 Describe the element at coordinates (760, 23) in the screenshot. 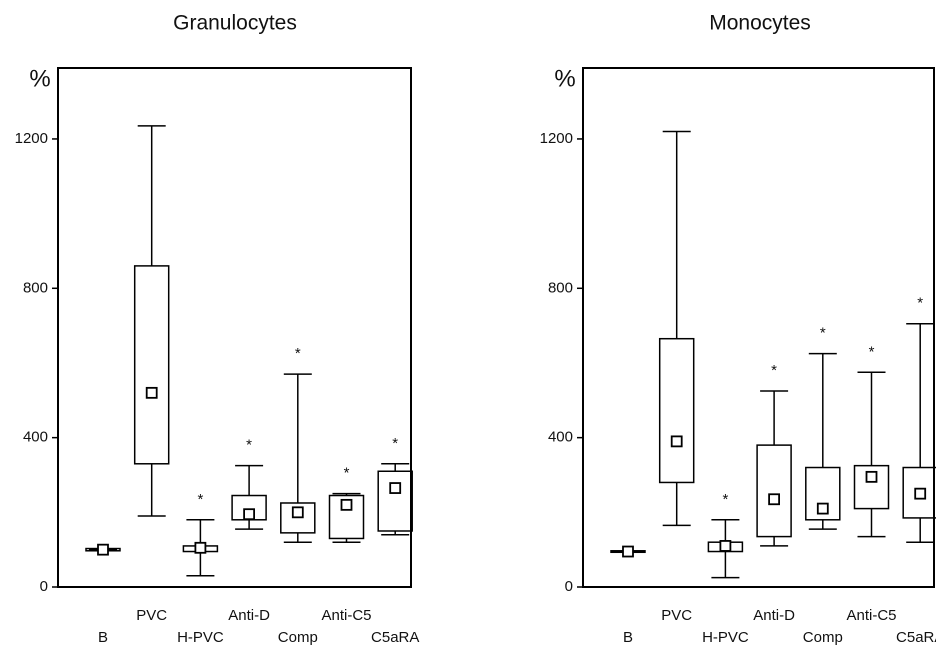

I see `chart-title: Monocytes` at that location.